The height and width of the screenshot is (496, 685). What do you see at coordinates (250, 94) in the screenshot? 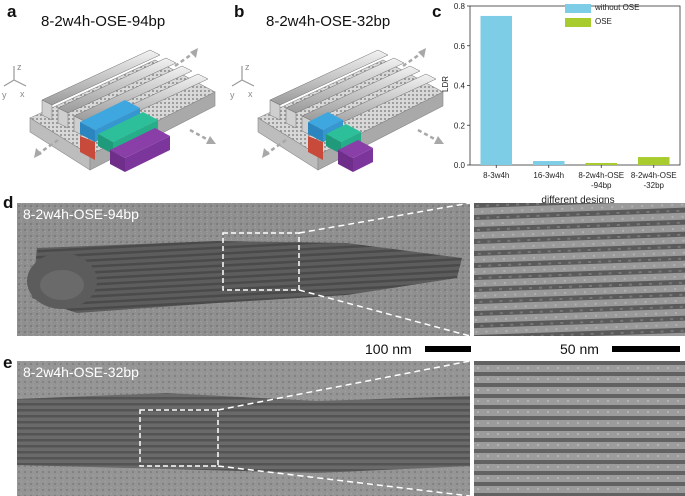
I see `axis-x-glyph-b: x` at bounding box center [250, 94].